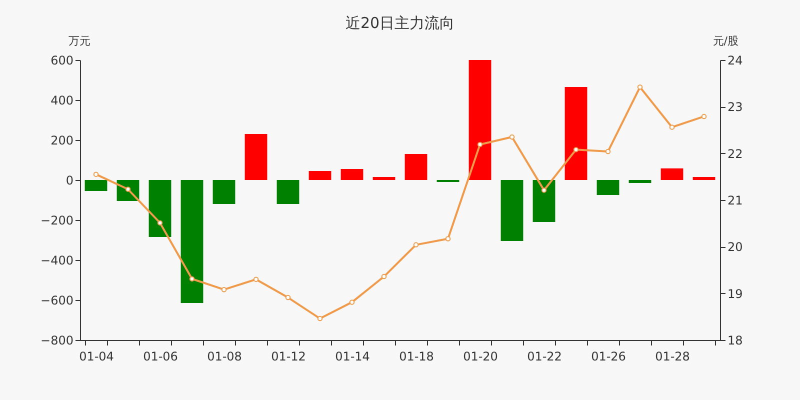  What do you see at coordinates (544, 357) in the screenshot?
I see `x-tick-label: 01-22` at bounding box center [544, 357].